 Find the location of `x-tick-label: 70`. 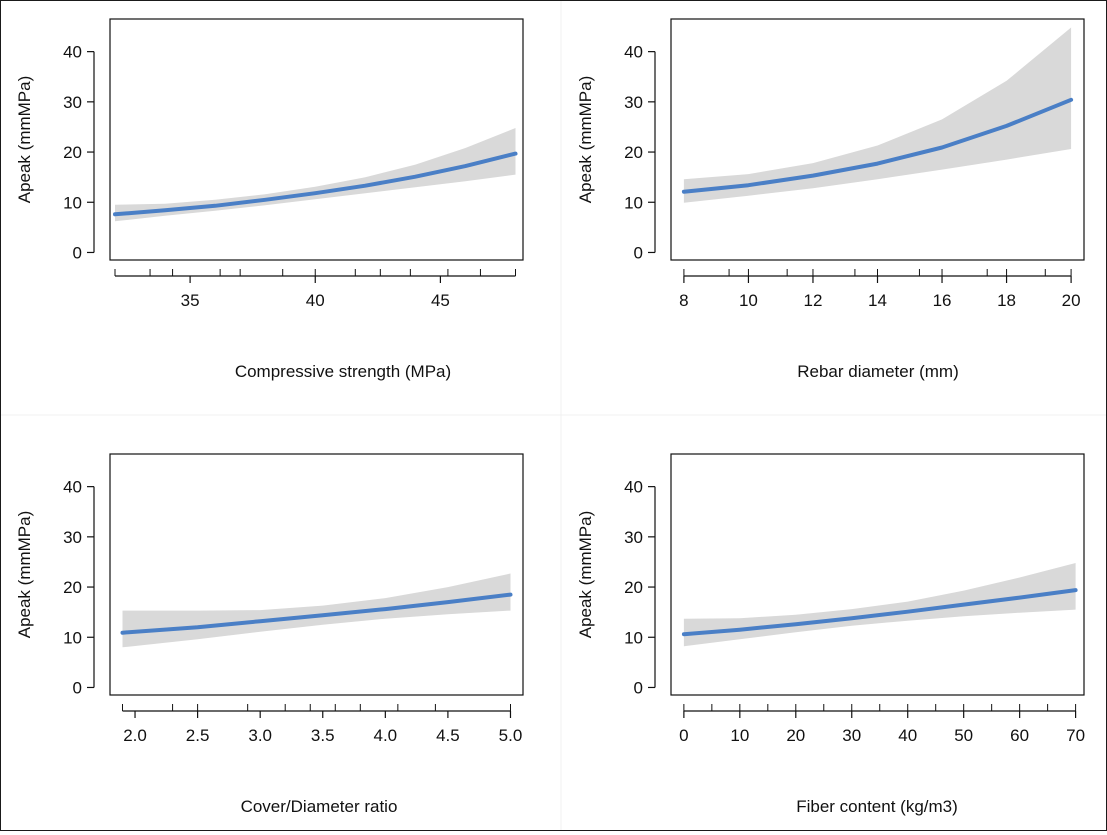

x-tick-label: 70 is located at coordinates (1075, 735).